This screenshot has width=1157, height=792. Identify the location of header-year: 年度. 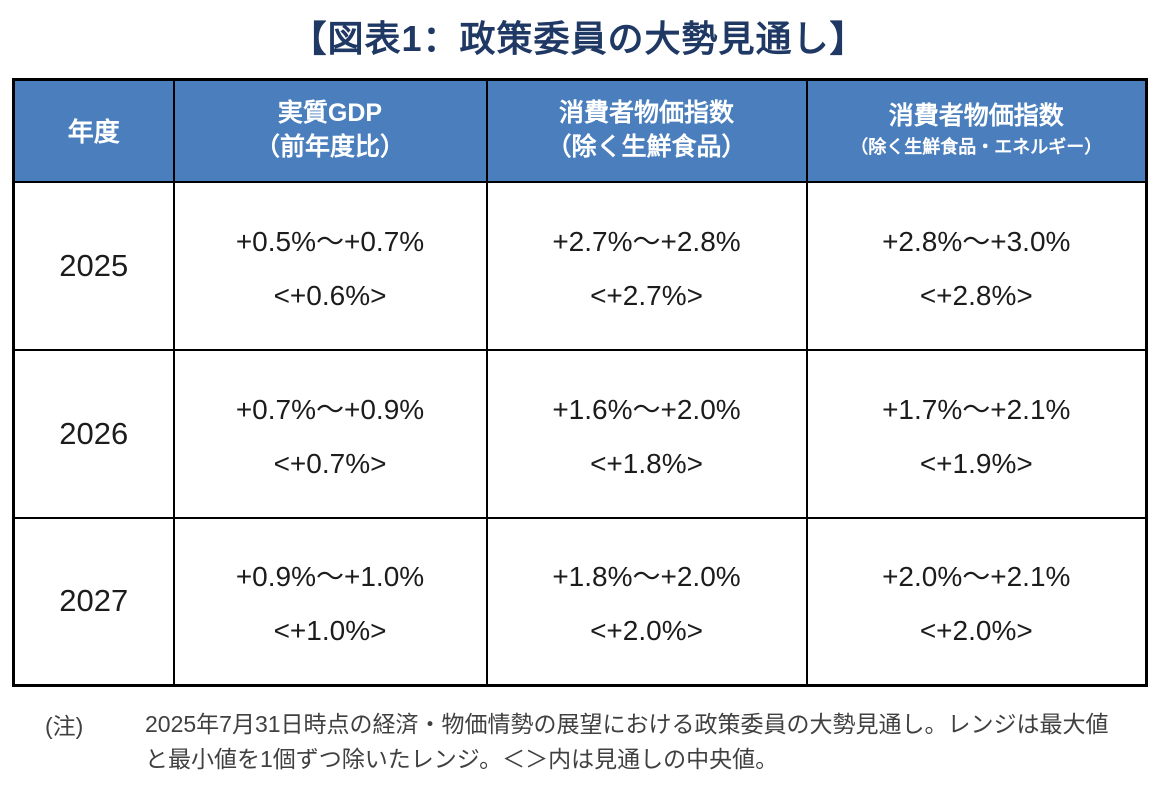
(93, 130).